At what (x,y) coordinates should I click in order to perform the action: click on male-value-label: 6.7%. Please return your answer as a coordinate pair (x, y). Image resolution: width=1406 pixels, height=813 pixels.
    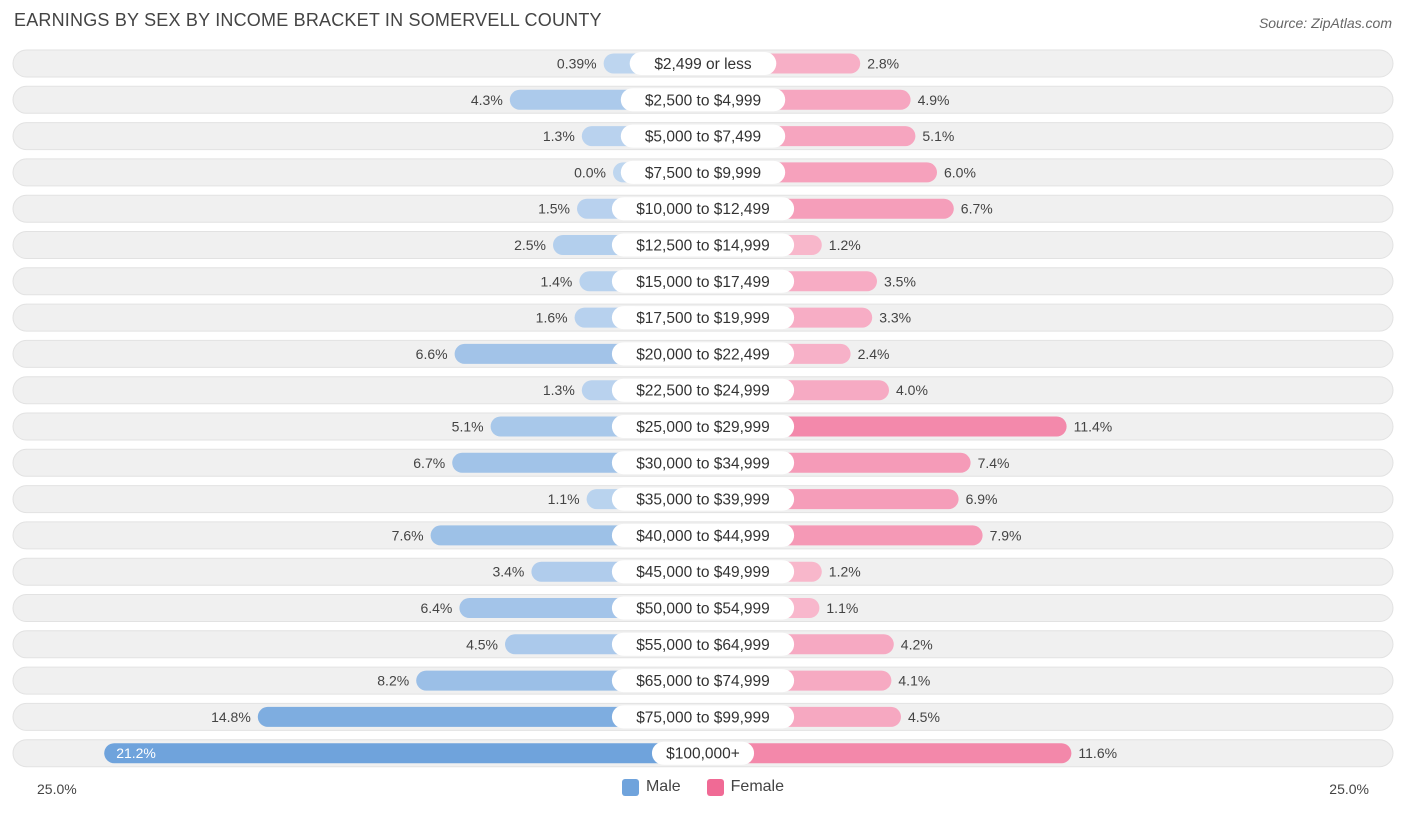
    Looking at the image, I should click on (429, 463).